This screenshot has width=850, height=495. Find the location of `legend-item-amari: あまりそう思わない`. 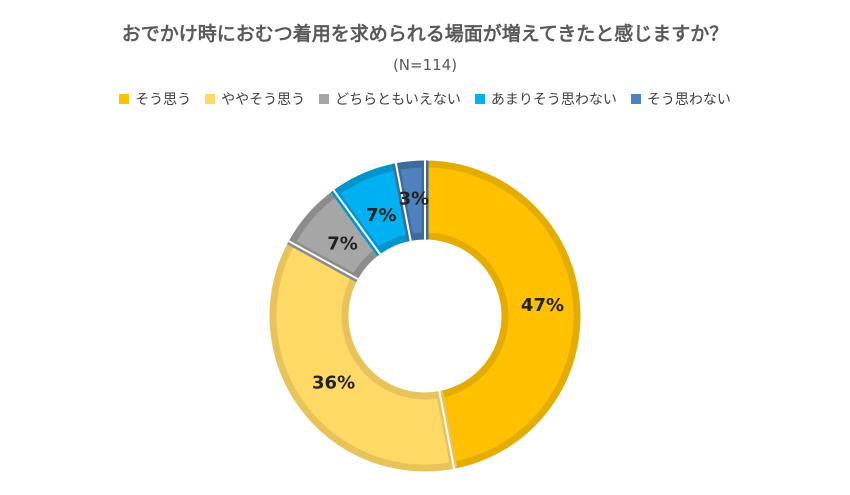

legend-item-amari: あまりそう思わない is located at coordinates (545, 99).